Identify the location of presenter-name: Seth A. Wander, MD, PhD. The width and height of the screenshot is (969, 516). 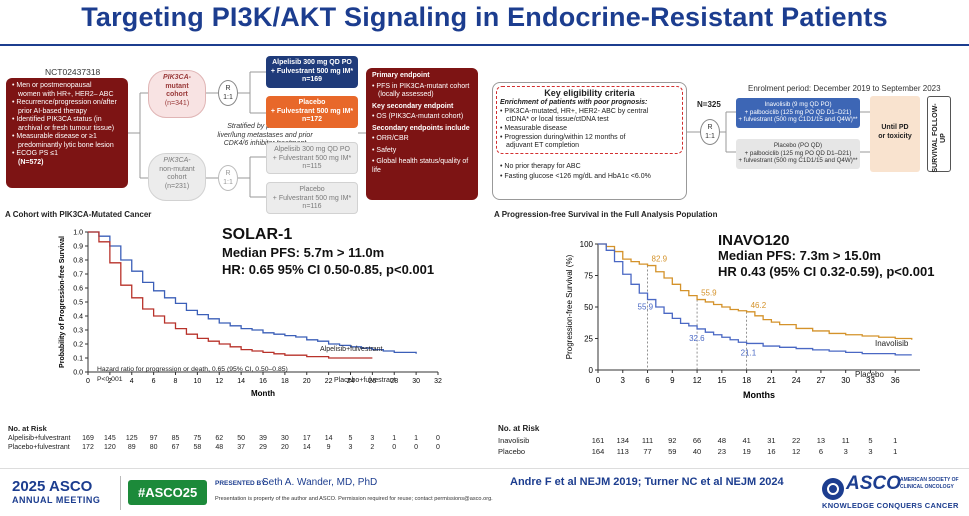
(320, 482).